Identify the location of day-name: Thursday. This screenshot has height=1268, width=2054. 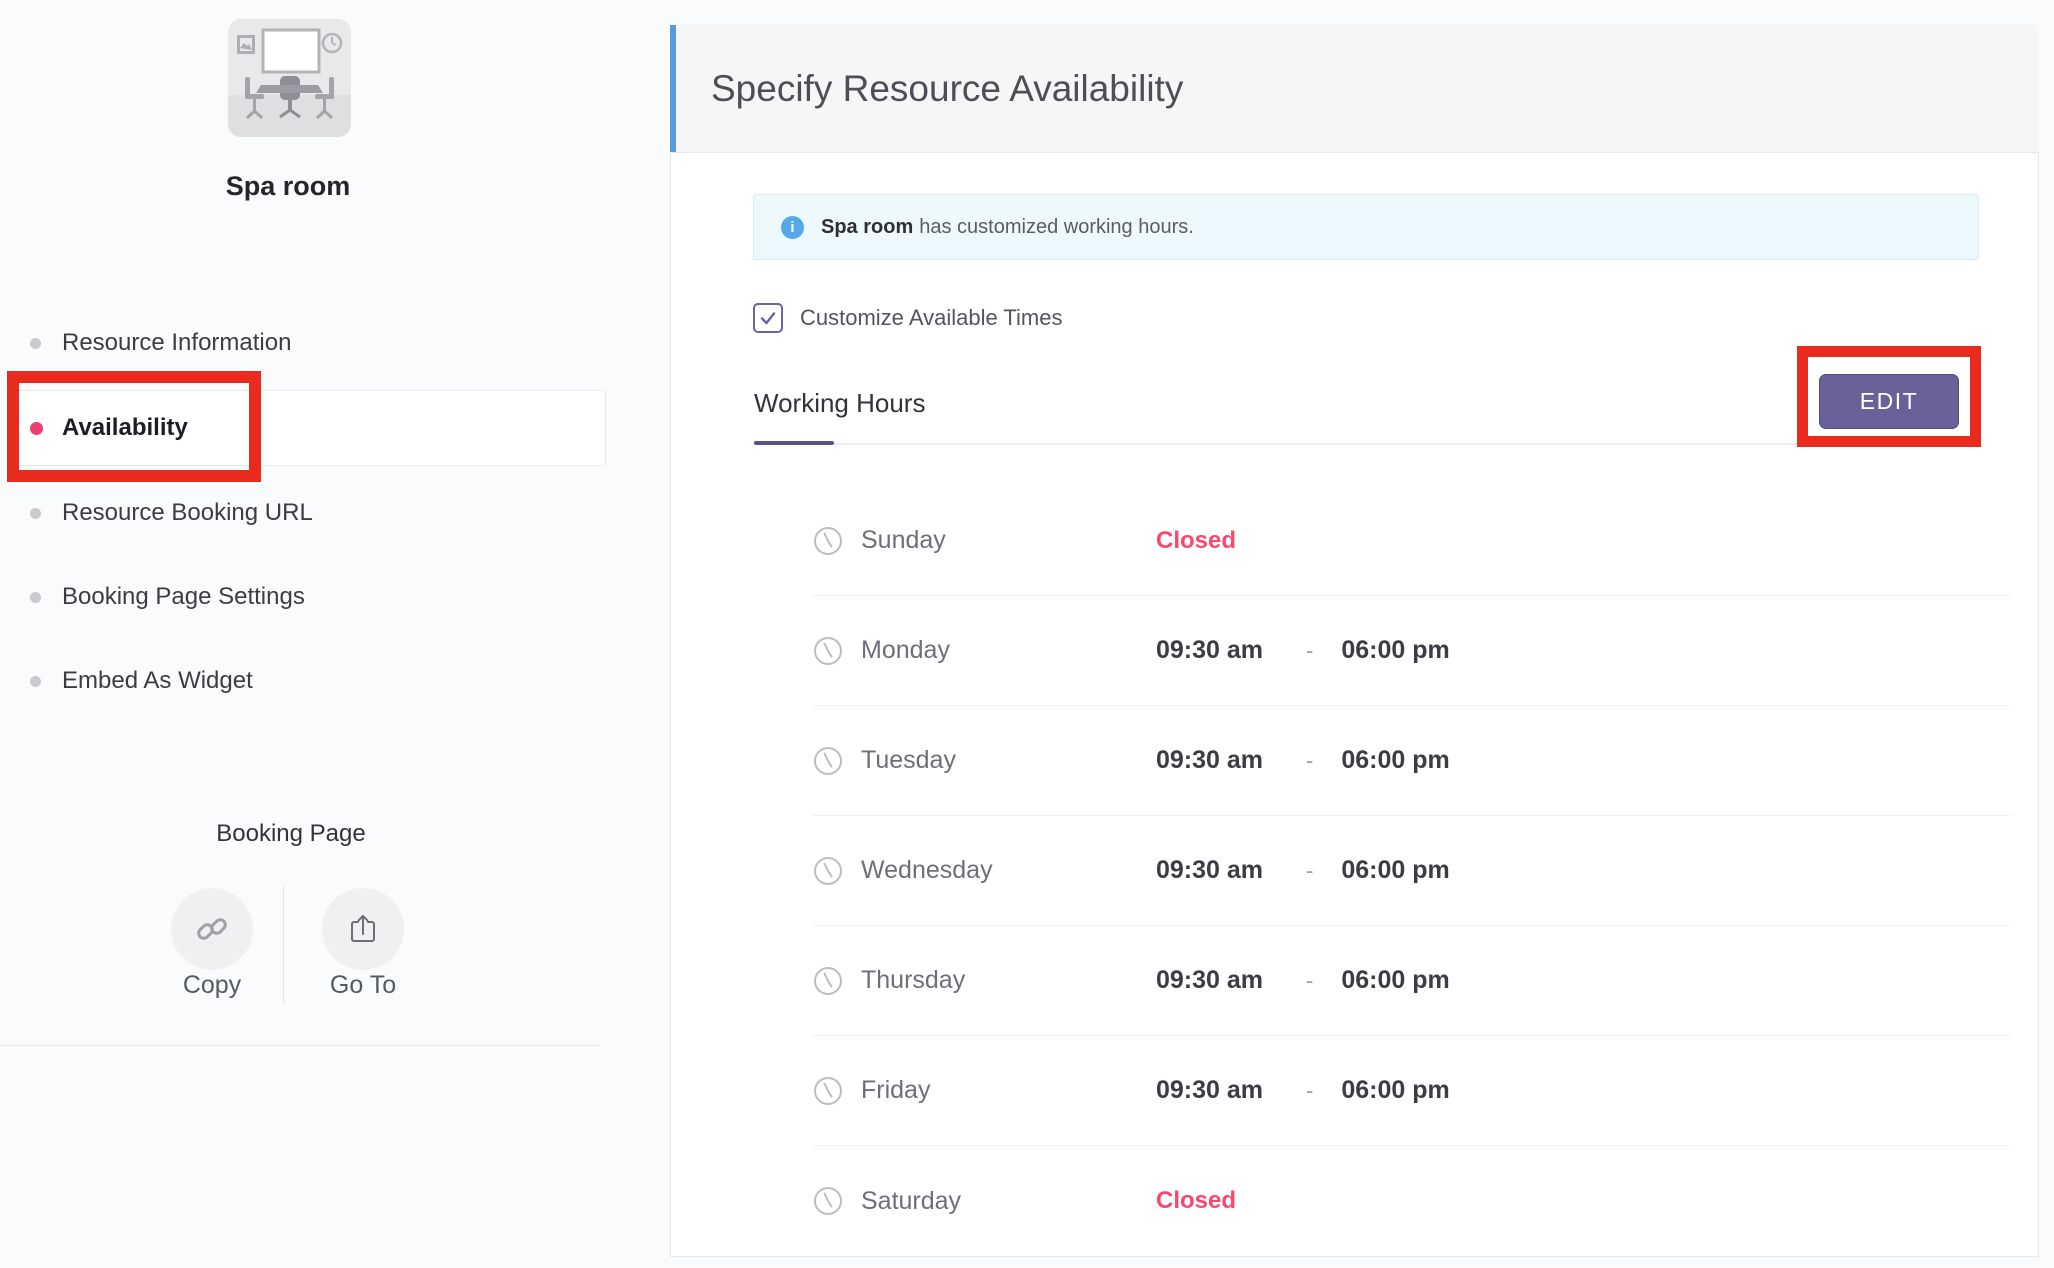
(913, 980).